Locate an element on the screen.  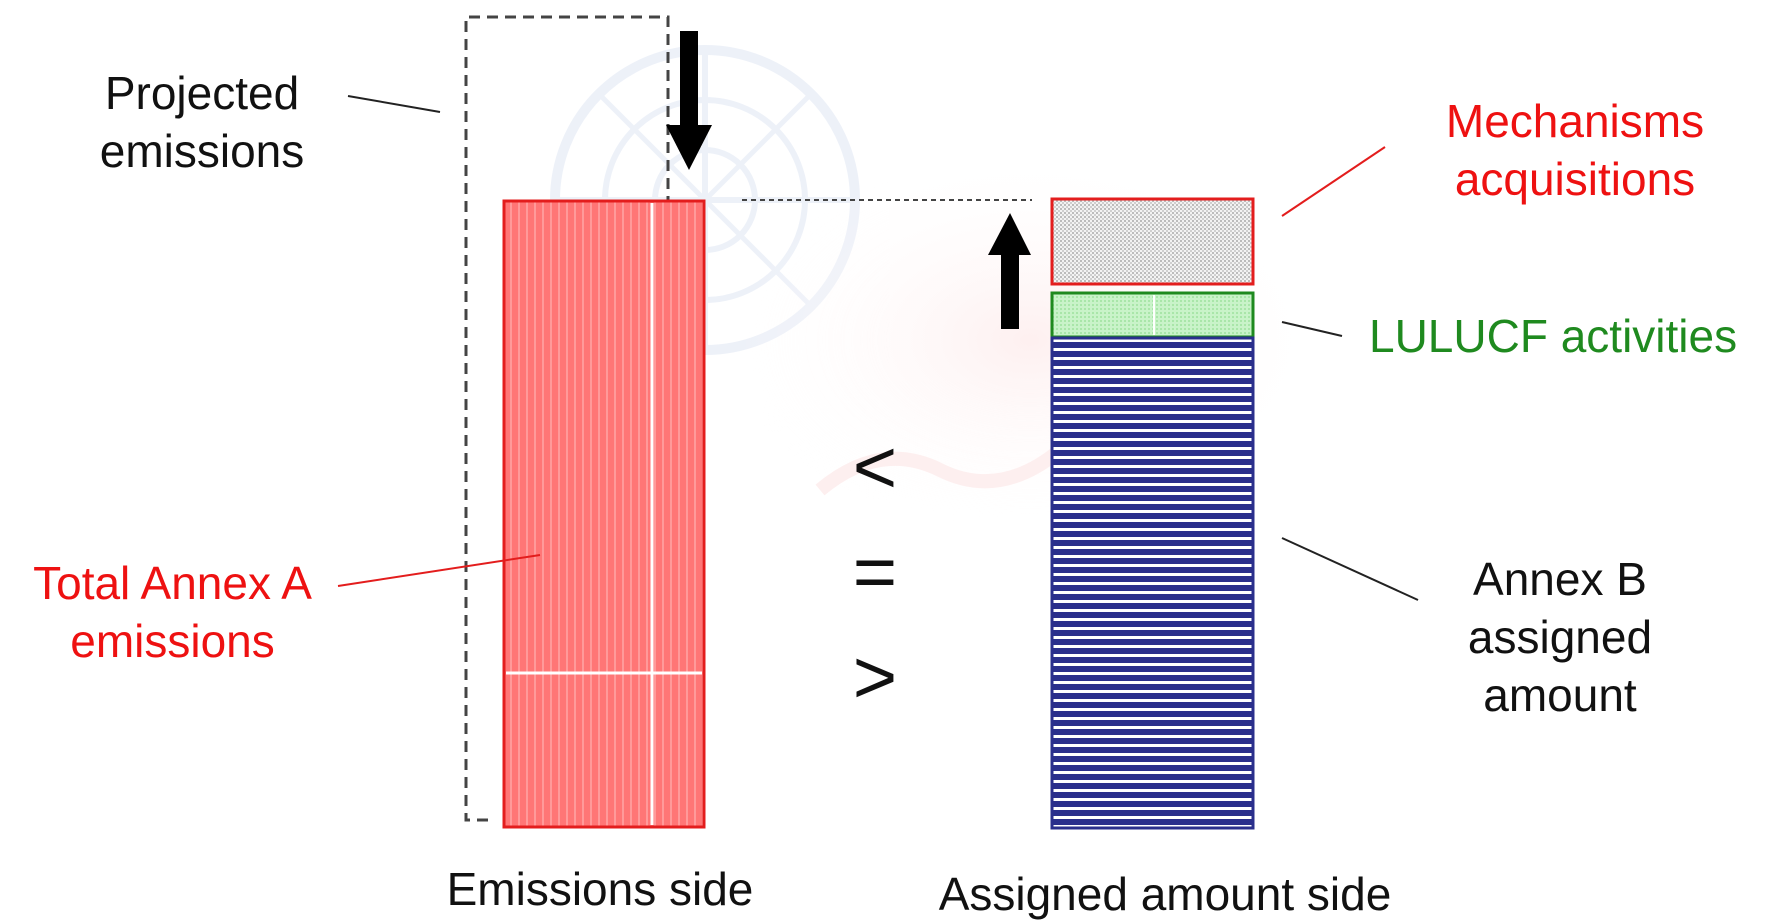
lulucf-leader-line is located at coordinates (1312, 329).